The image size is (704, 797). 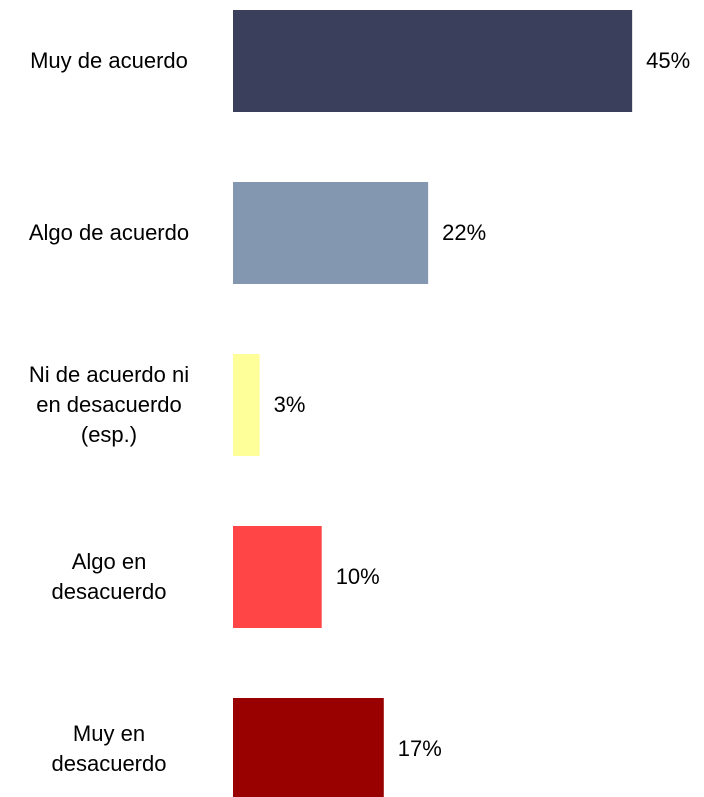 I want to click on value-label: 10%, so click(x=357, y=576).